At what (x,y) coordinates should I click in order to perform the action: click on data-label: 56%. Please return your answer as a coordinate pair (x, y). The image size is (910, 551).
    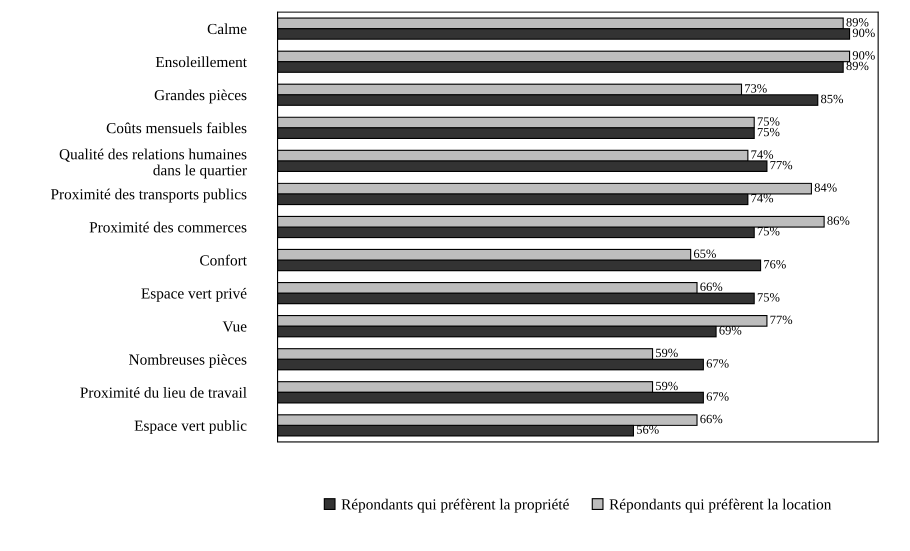
    Looking at the image, I should click on (647, 429).